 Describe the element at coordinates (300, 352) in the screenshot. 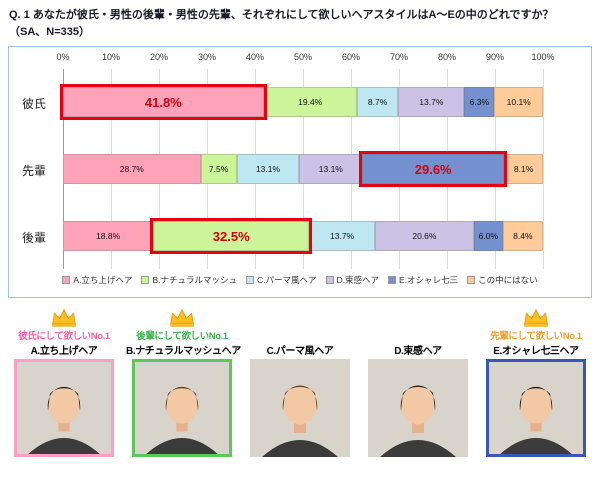

I see `hairstyle-name: C.パーマ風ヘア` at that location.